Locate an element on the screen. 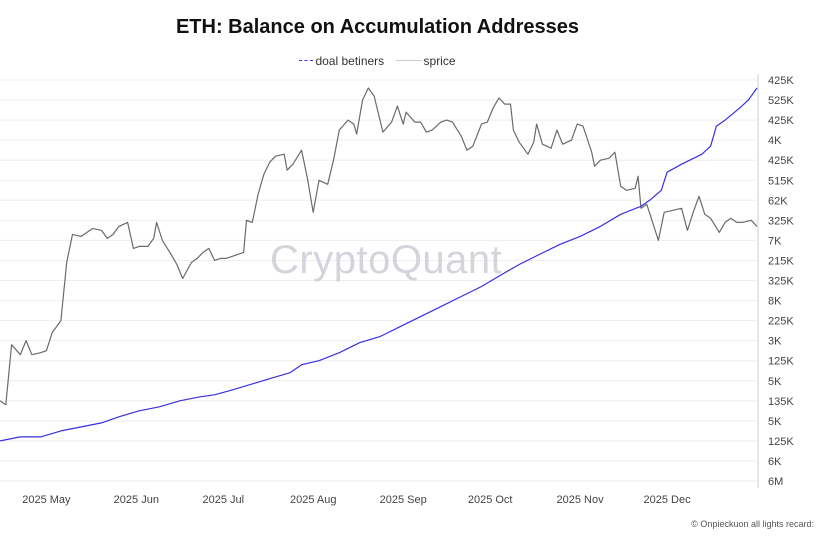  x-tick-label: 2025 Jun is located at coordinates (136, 500).